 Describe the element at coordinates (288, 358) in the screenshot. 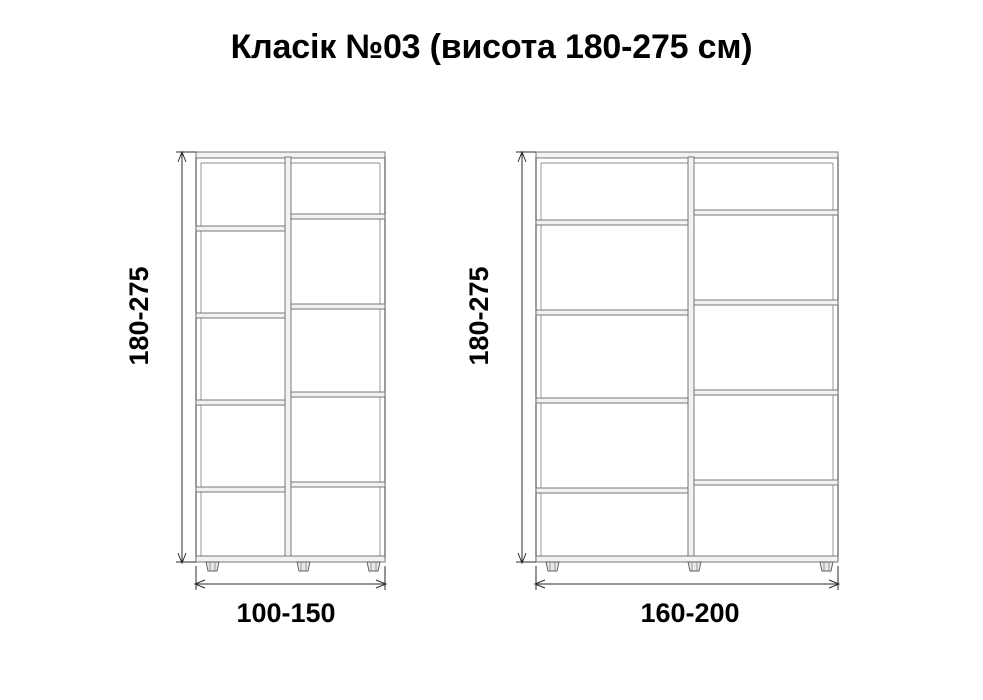

I see `left-vertical-divider` at that location.